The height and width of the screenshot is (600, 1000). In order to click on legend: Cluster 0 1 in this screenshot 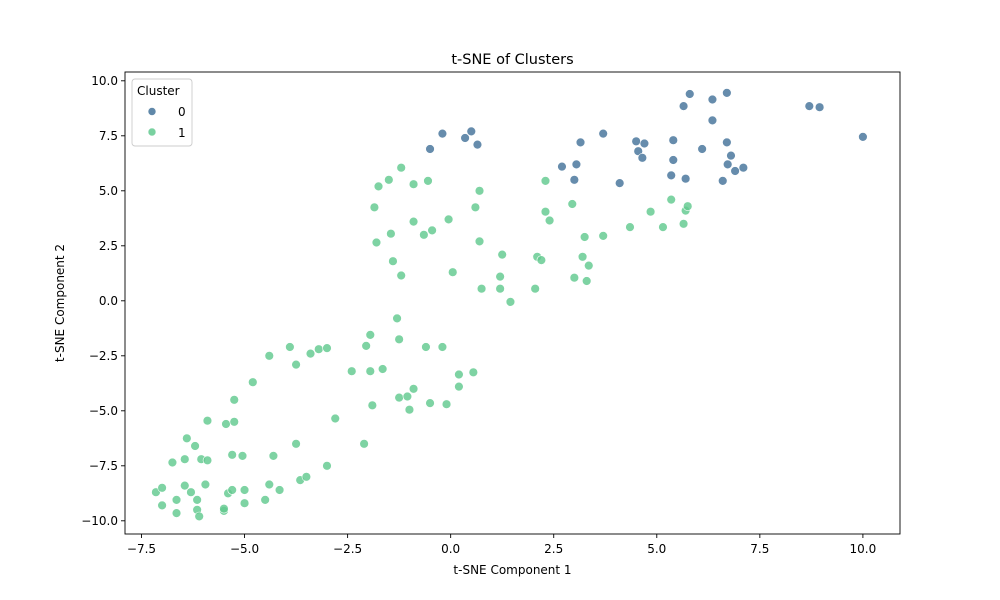, I will do `click(162, 112)`.